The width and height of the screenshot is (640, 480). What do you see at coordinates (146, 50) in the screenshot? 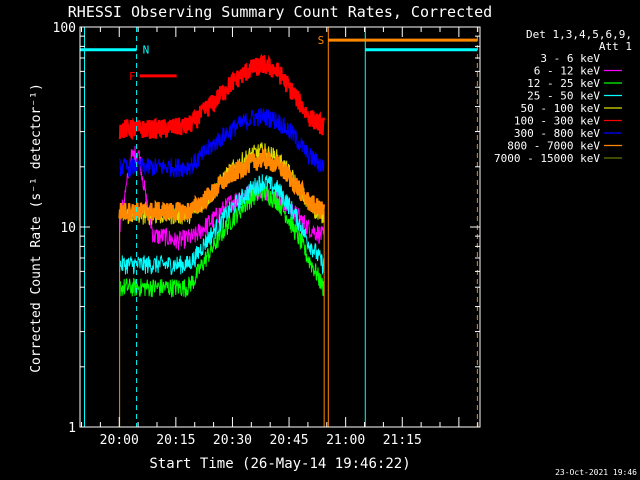
I see `flag-label: N` at bounding box center [146, 50].